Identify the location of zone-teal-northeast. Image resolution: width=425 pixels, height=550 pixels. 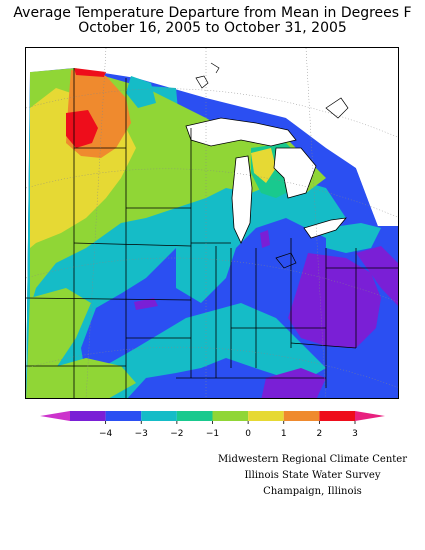
(353, 238).